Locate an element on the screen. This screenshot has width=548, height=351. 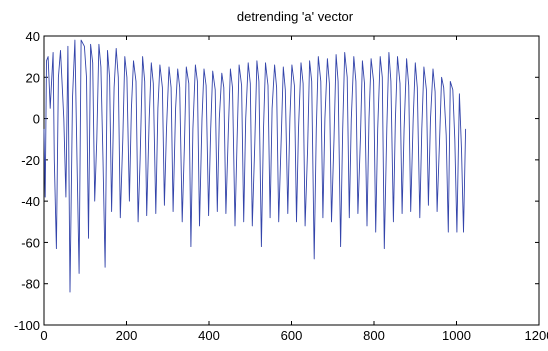
x-tick-label: 600 is located at coordinates (292, 335).